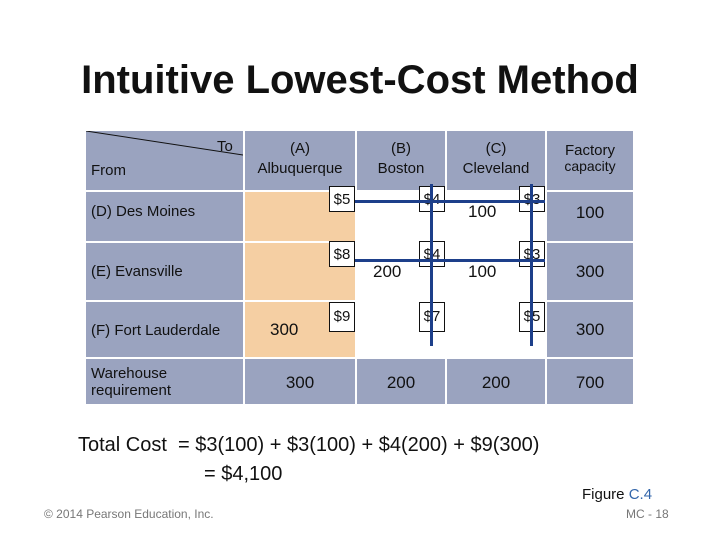 This screenshot has height=540, width=720. I want to click on requirement-total: 700, so click(590, 382).